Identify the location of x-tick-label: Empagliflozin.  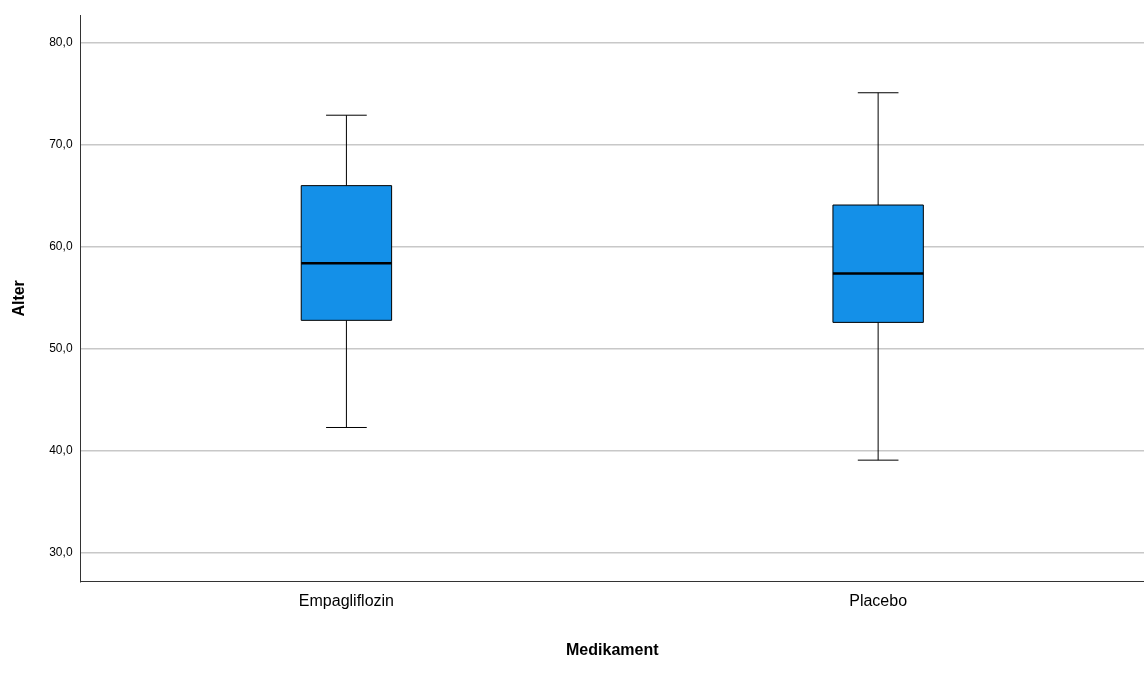
(346, 600).